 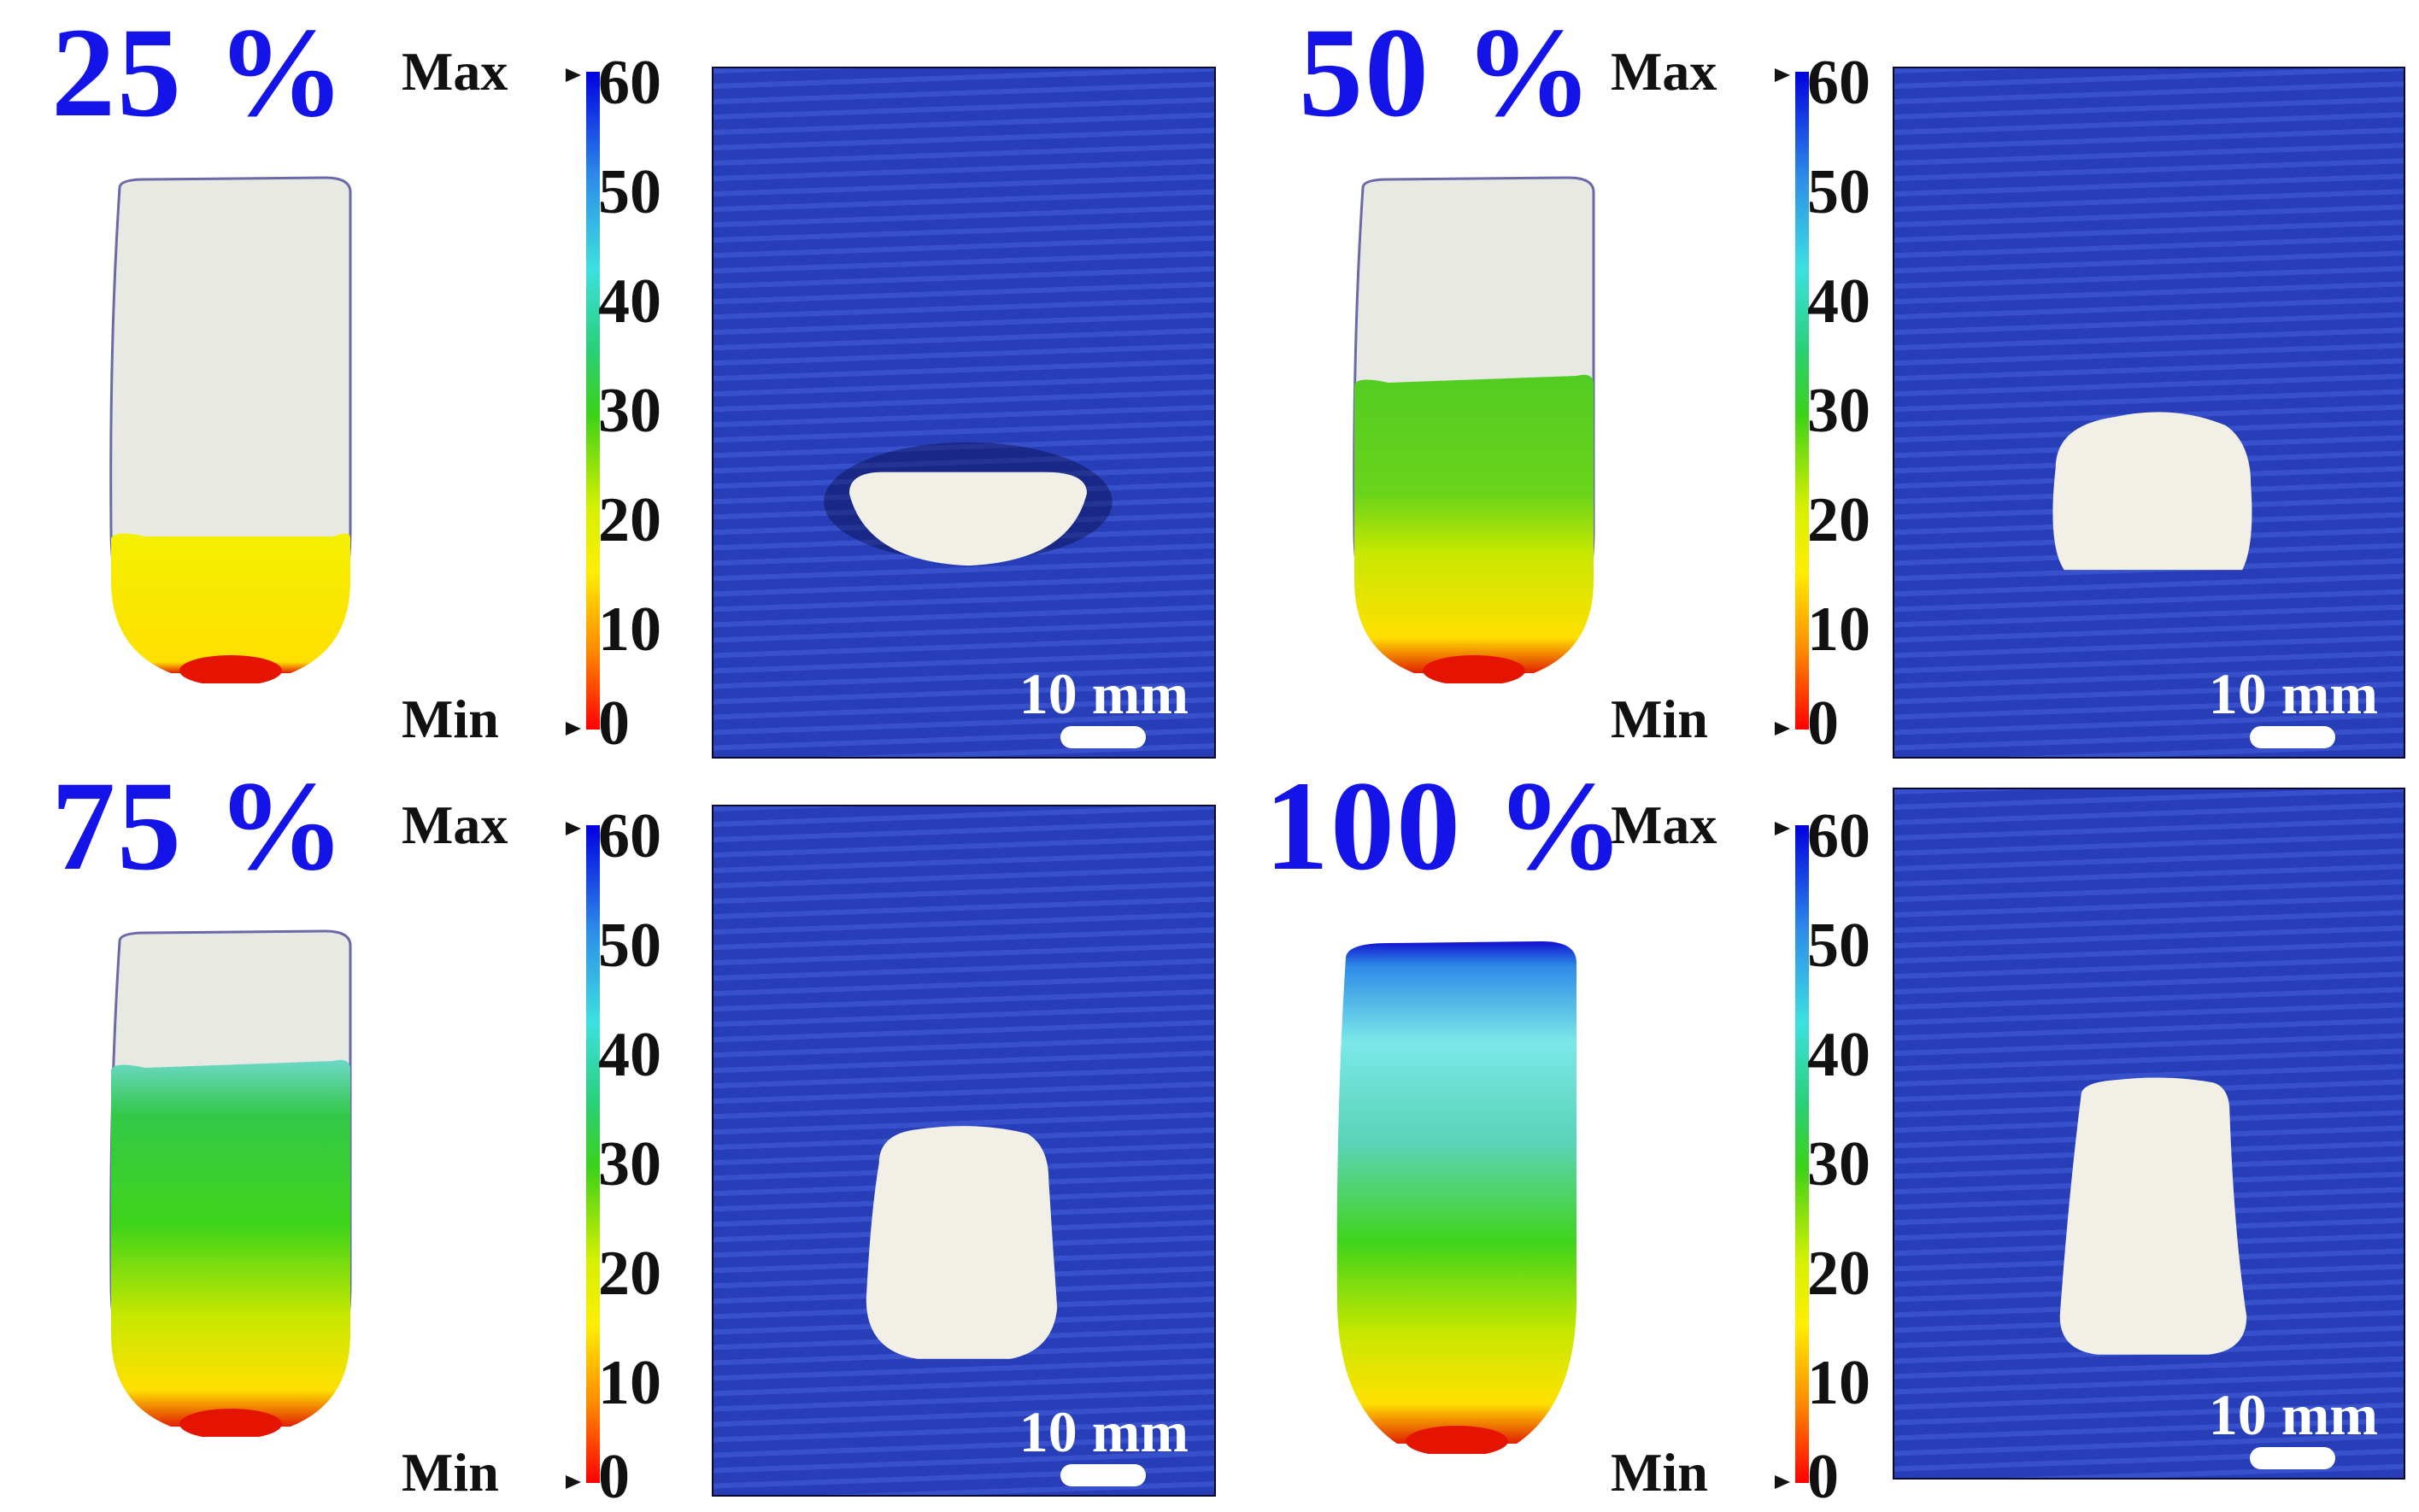 I want to click on fill-percent-label: 75 %, so click(x=199, y=826).